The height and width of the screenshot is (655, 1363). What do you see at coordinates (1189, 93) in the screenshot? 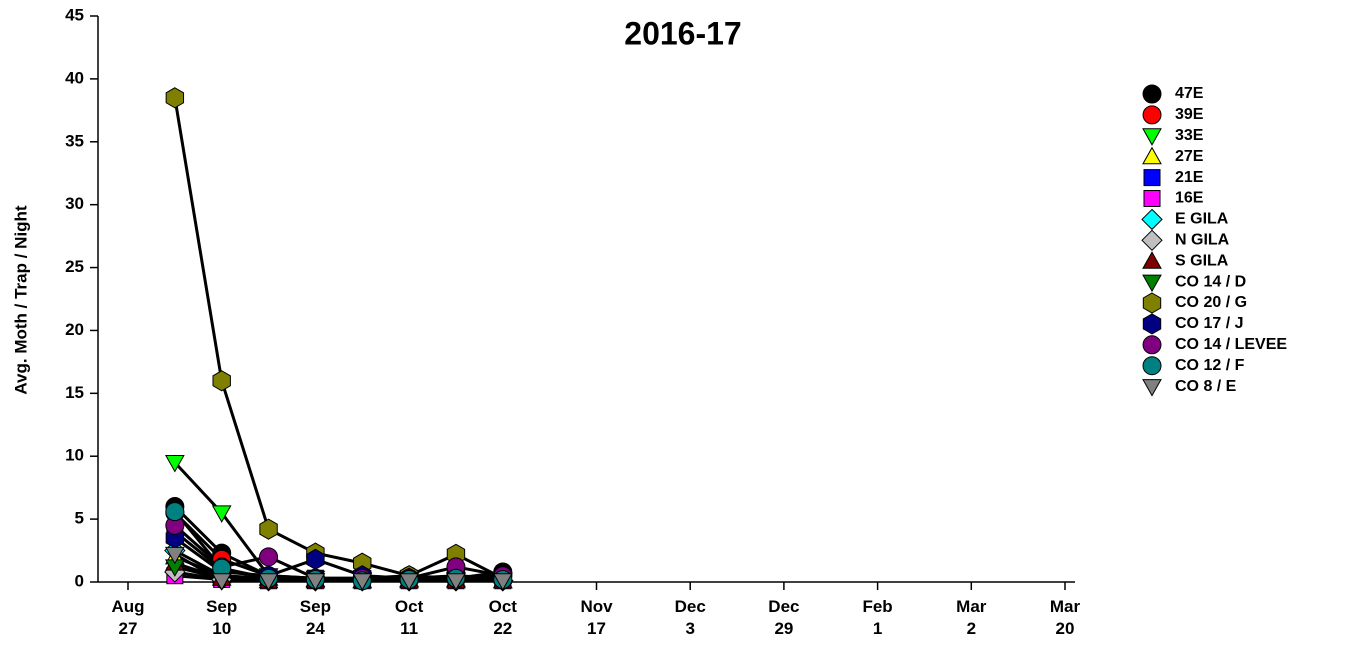
I see `legend-label: 47E` at bounding box center [1189, 93].